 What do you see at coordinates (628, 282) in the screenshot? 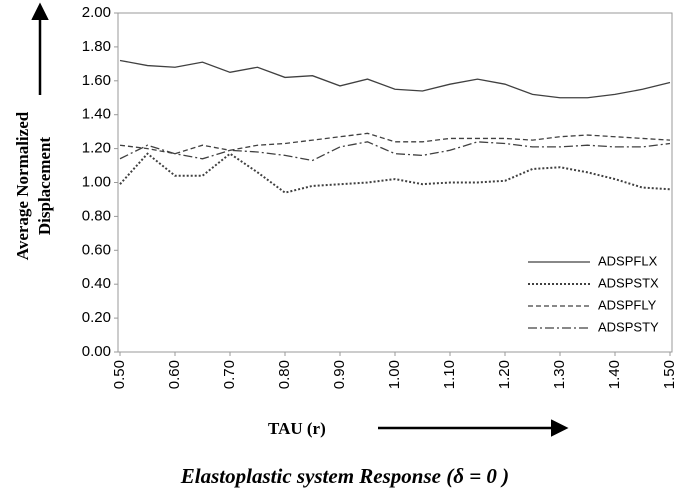
I see `legend-label: ADSPSTX` at bounding box center [628, 282].